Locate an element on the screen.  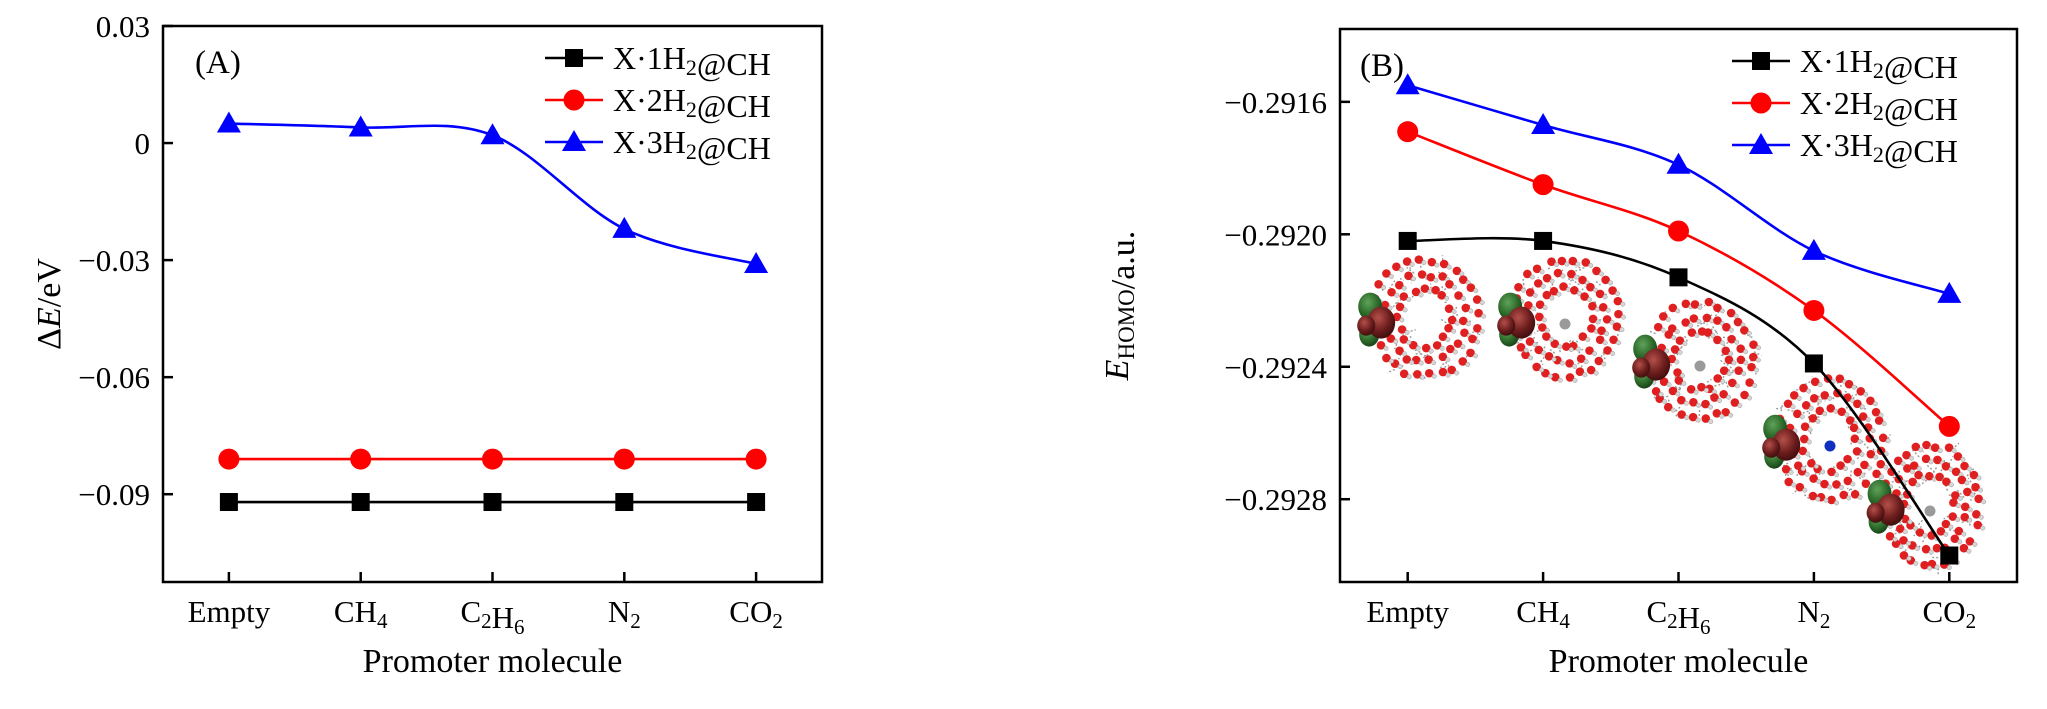
series-line is located at coordinates (1679, 396).